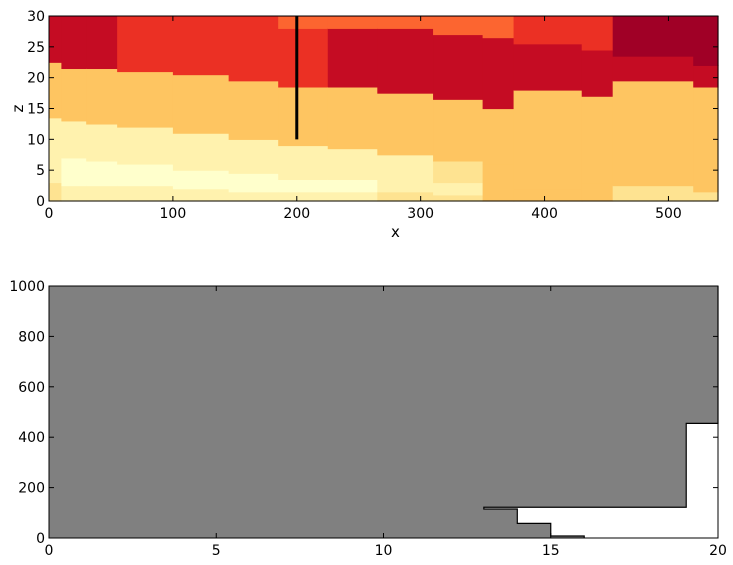  I want to click on x-tick-label-1: 100, so click(173, 214).